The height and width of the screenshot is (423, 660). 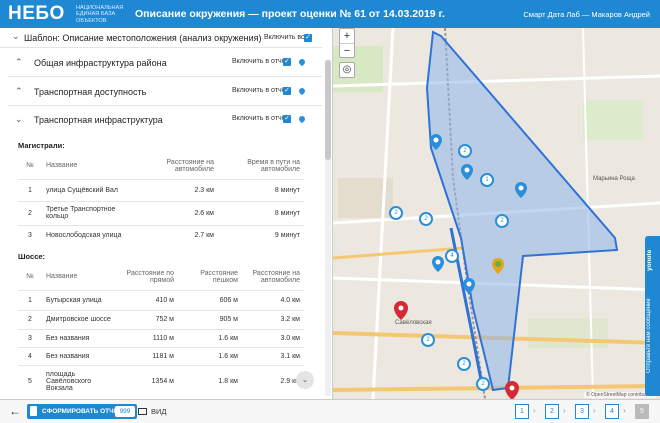 I want to click on include-all-checkbox: ✓, so click(x=308, y=38).